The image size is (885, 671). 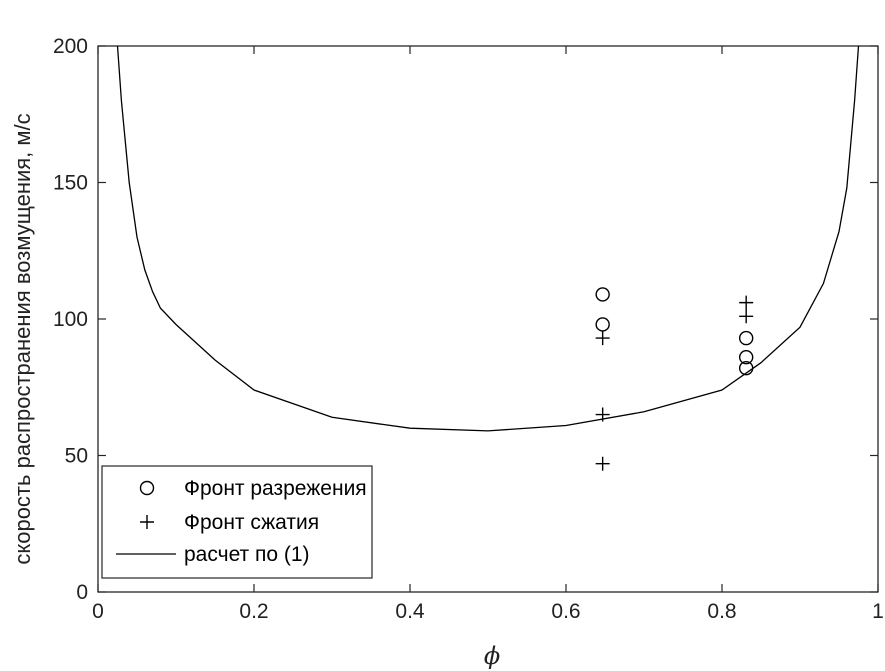 What do you see at coordinates (253, 611) in the screenshot?
I see `x-tick-label: 0.2` at bounding box center [253, 611].